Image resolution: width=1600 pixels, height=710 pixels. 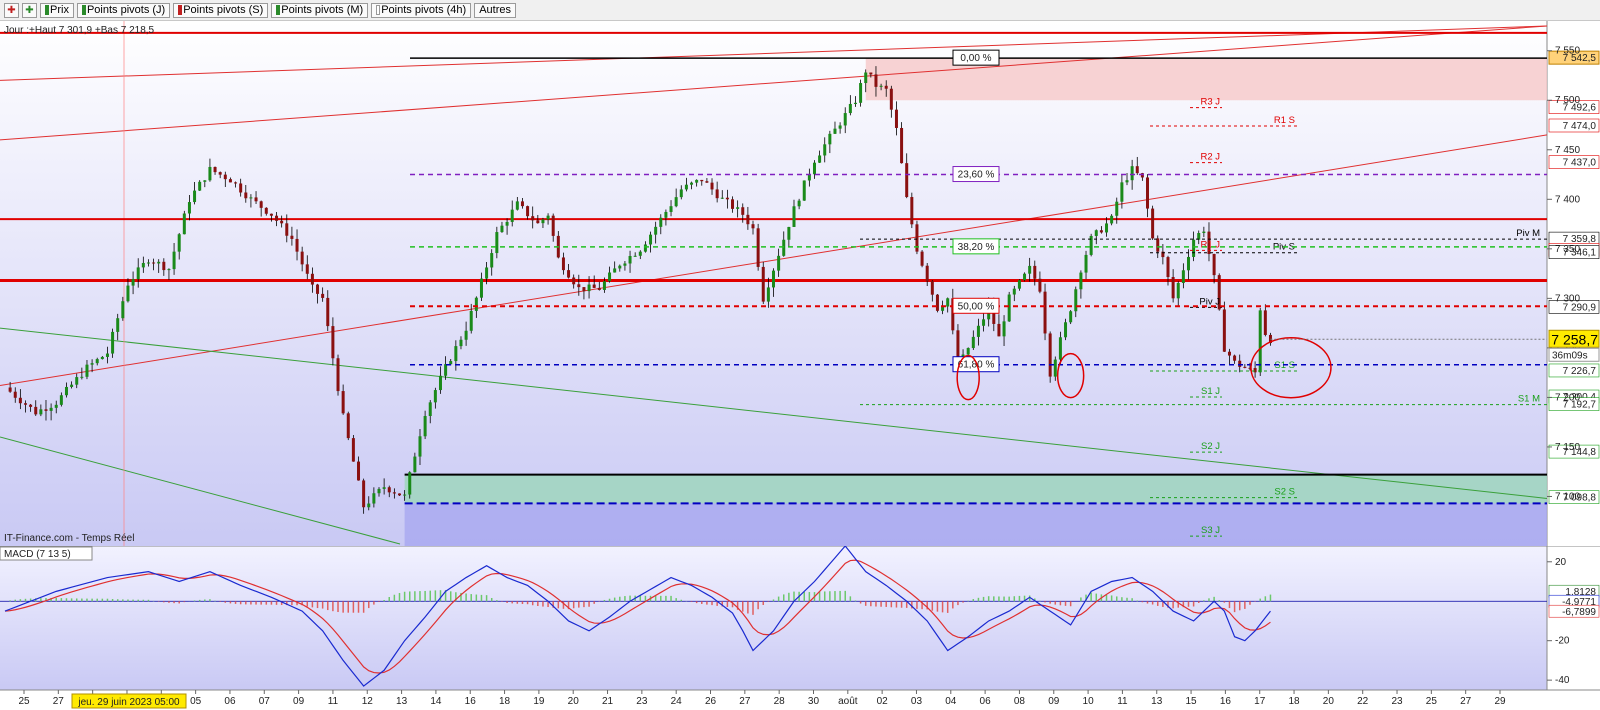 What do you see at coordinates (320, 10) in the screenshot?
I see `toolbar-button-pivots-m: Points pivots (M)` at bounding box center [320, 10].